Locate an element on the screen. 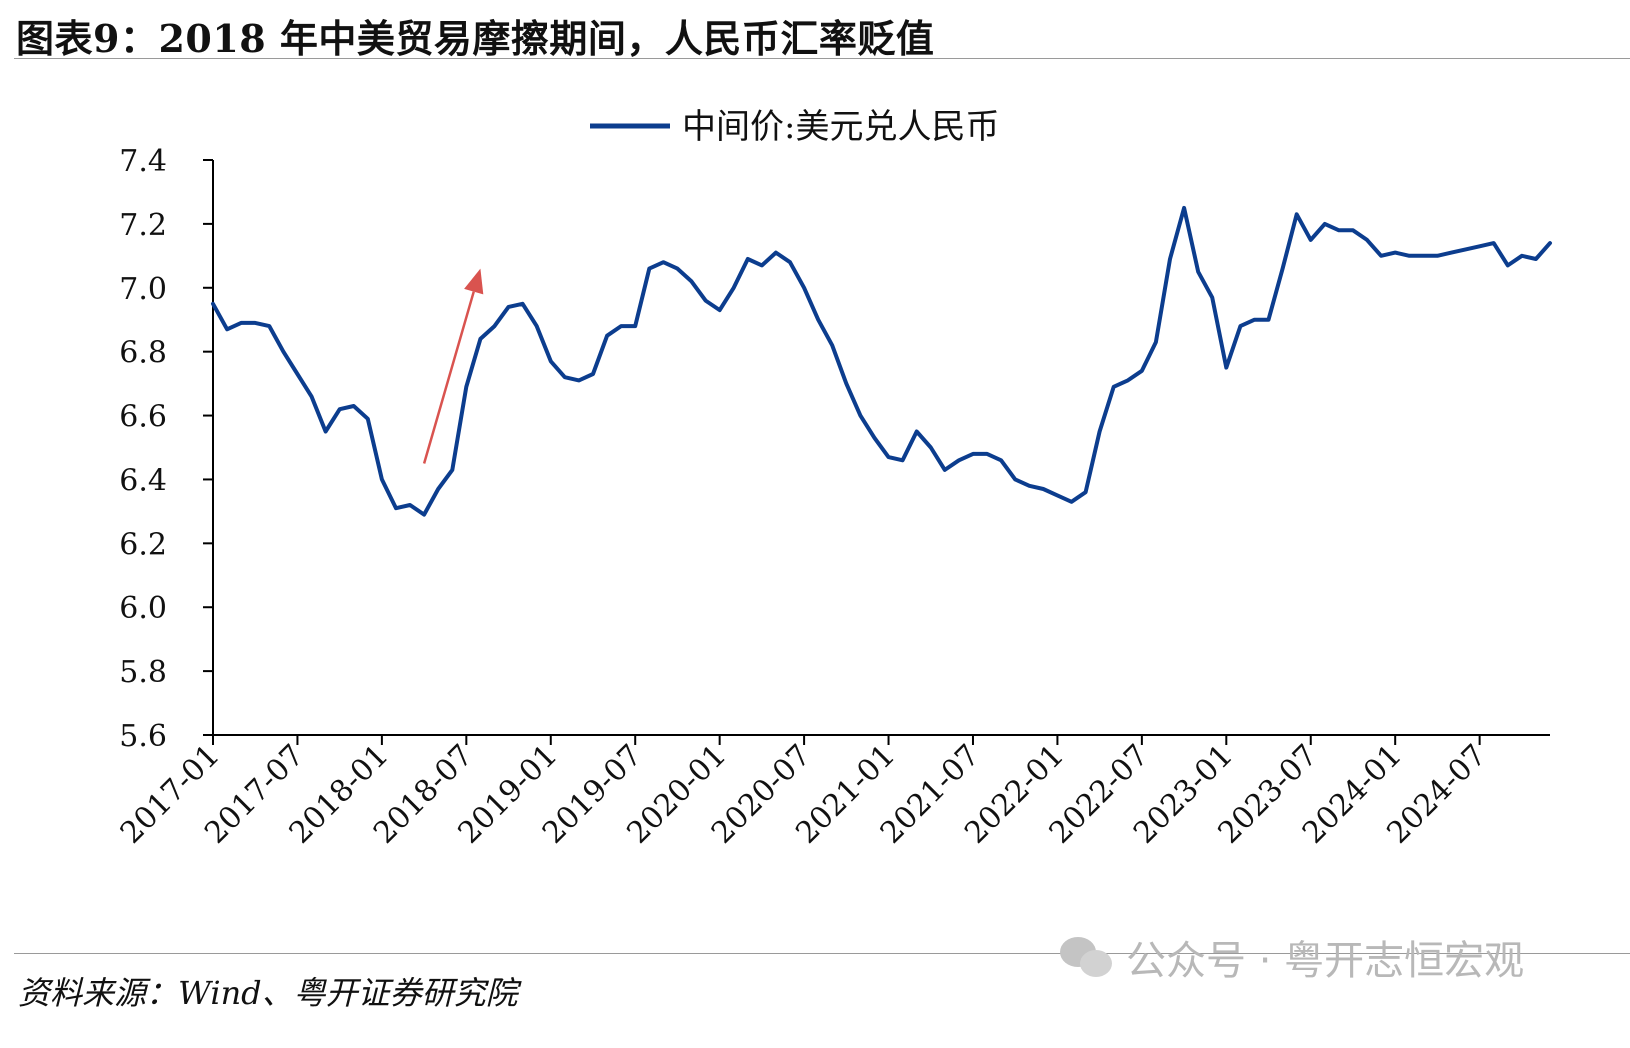 The height and width of the screenshot is (1048, 1630). figure-title: 图表9：2018 年中美贸易摩擦期间，人民币汇率贬值 is located at coordinates (475, 38).